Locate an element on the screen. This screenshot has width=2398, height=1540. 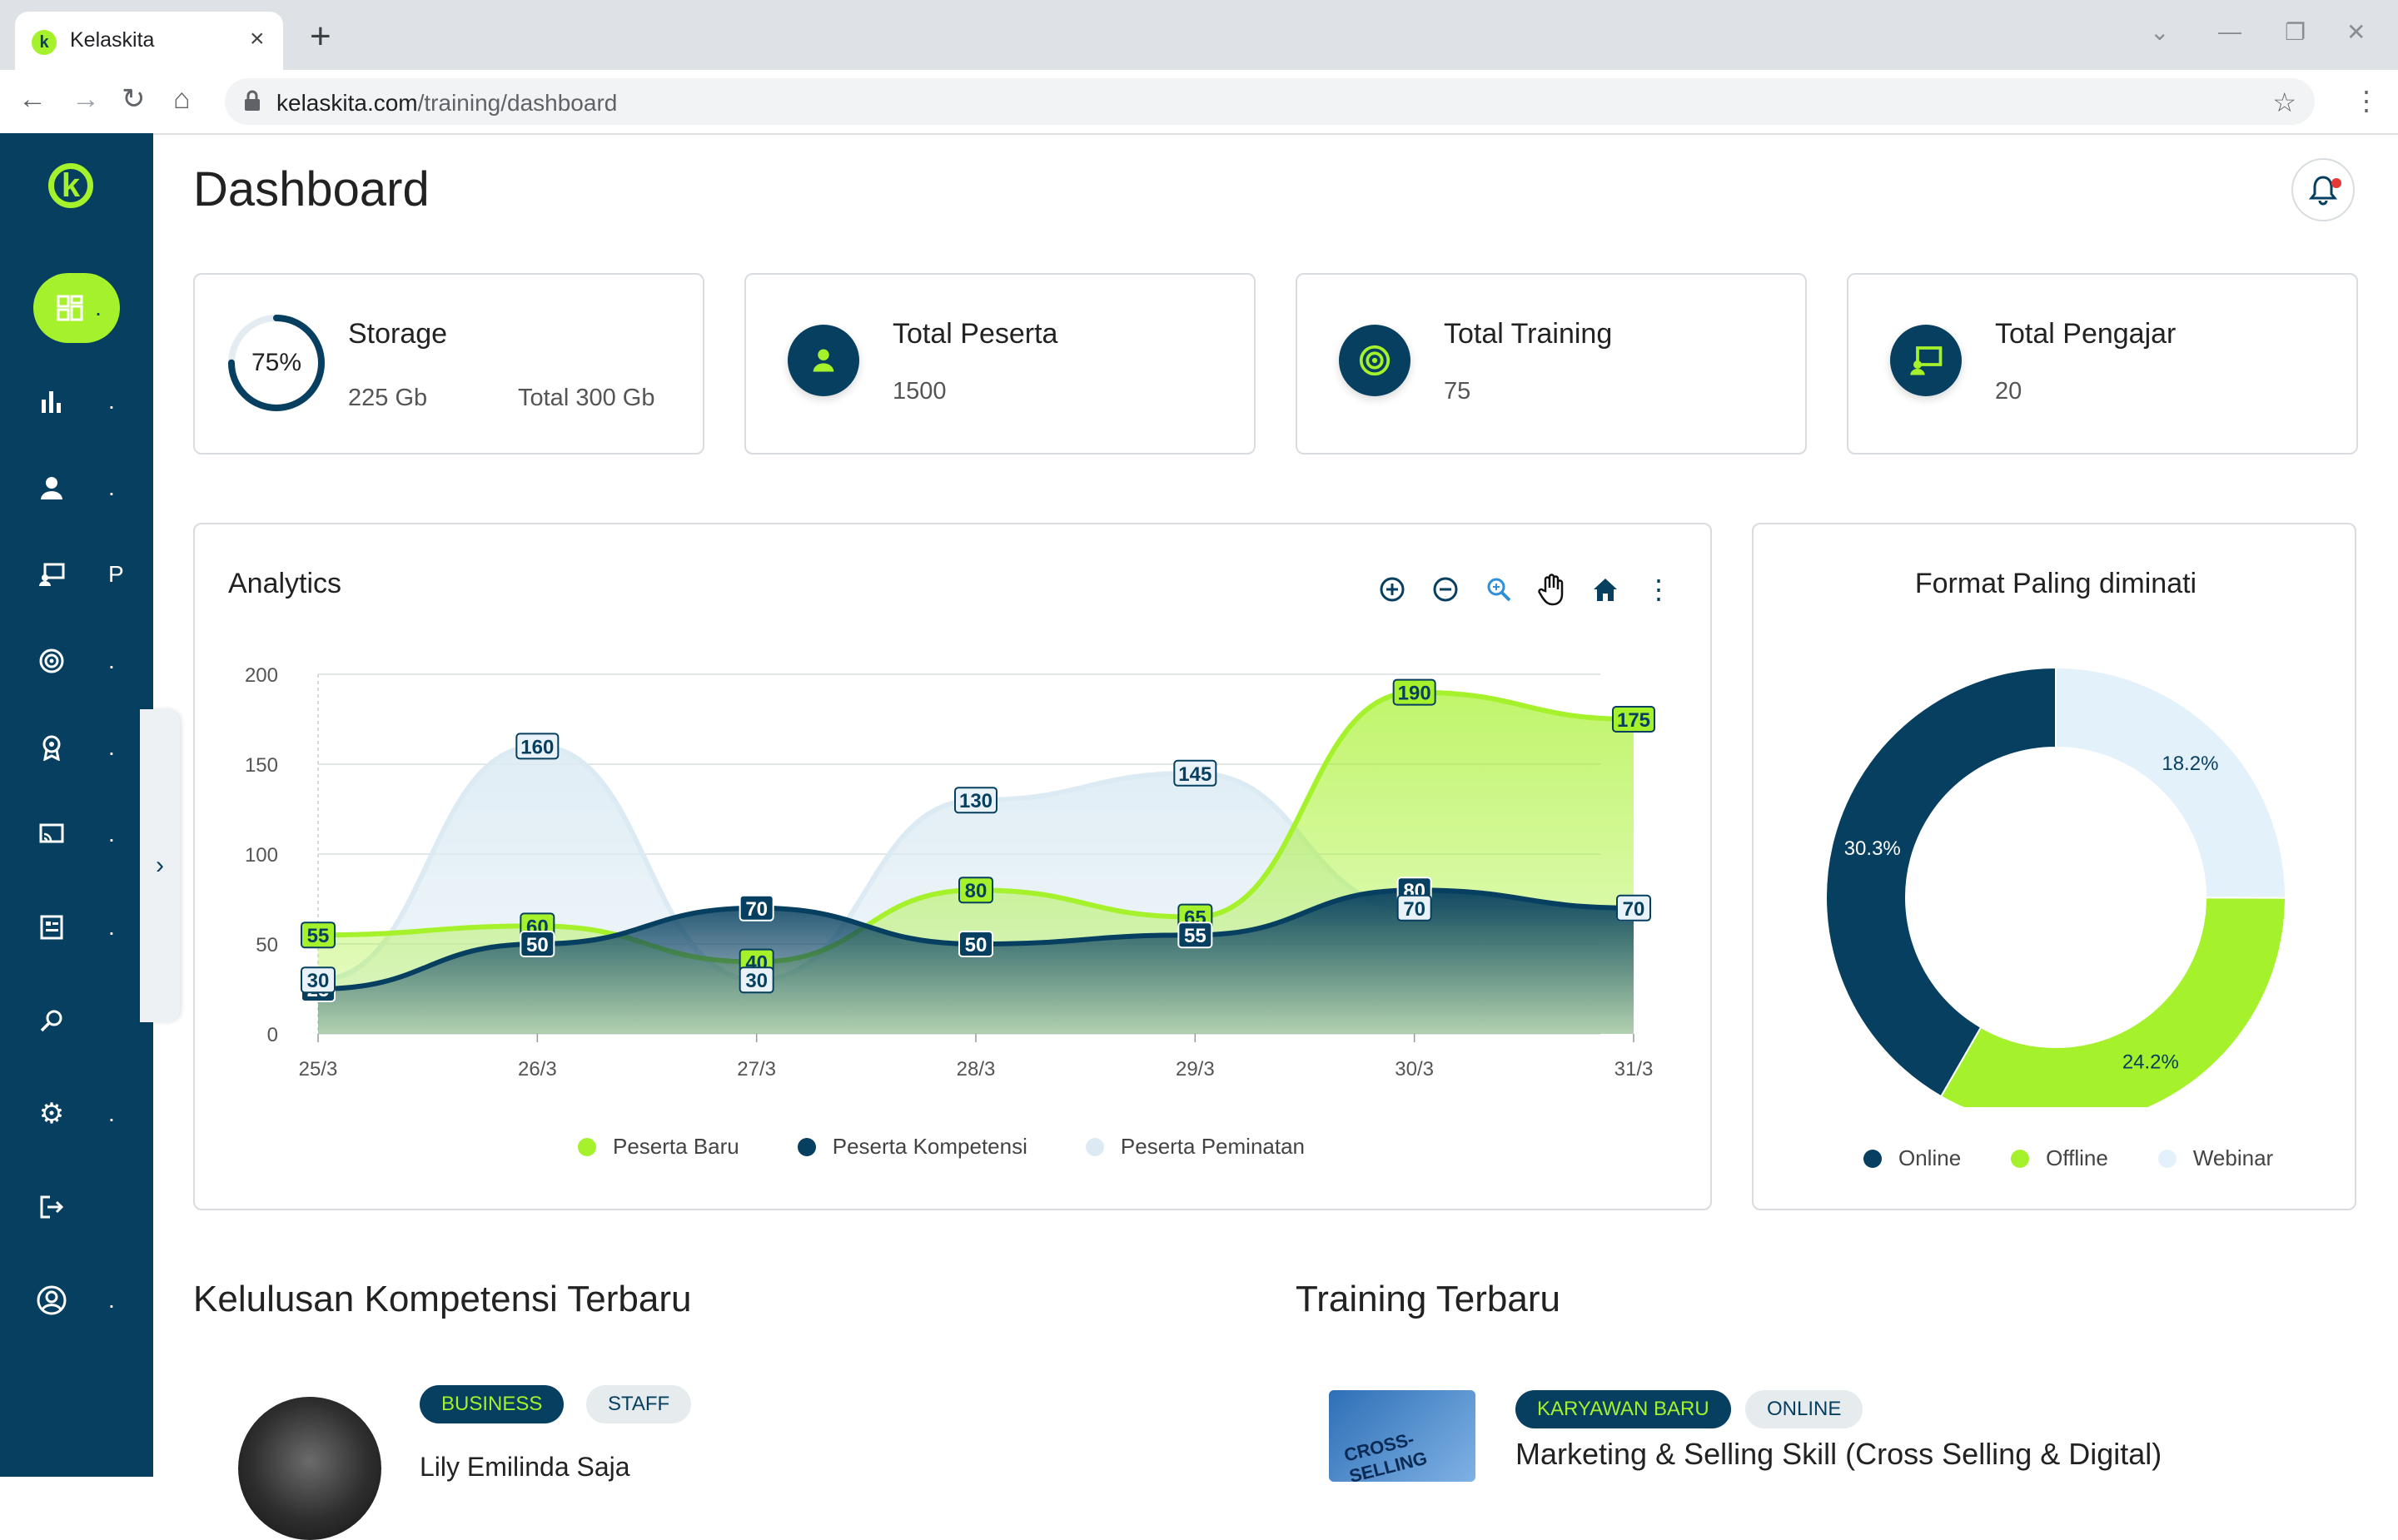
sidebar-item-laporan: . is located at coordinates (87, 927).